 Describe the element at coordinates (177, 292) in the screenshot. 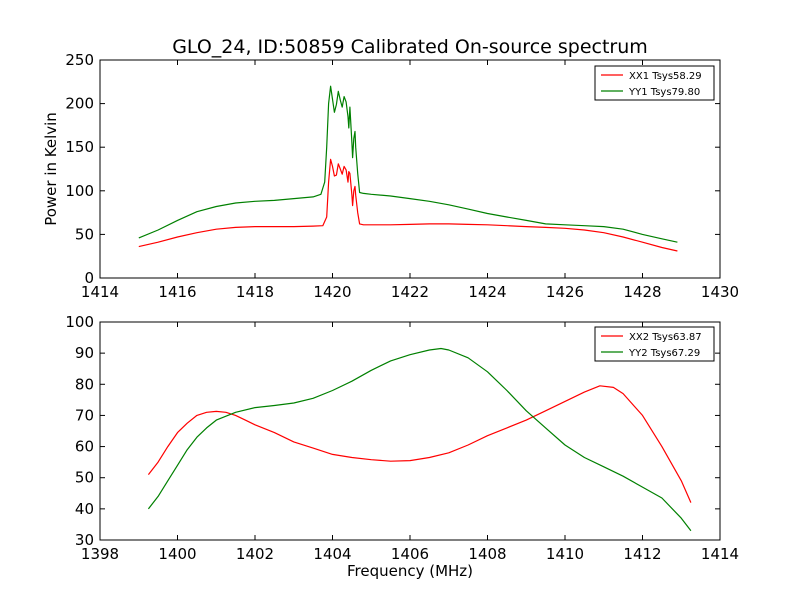

I see `x-tick-label: 1416` at that location.